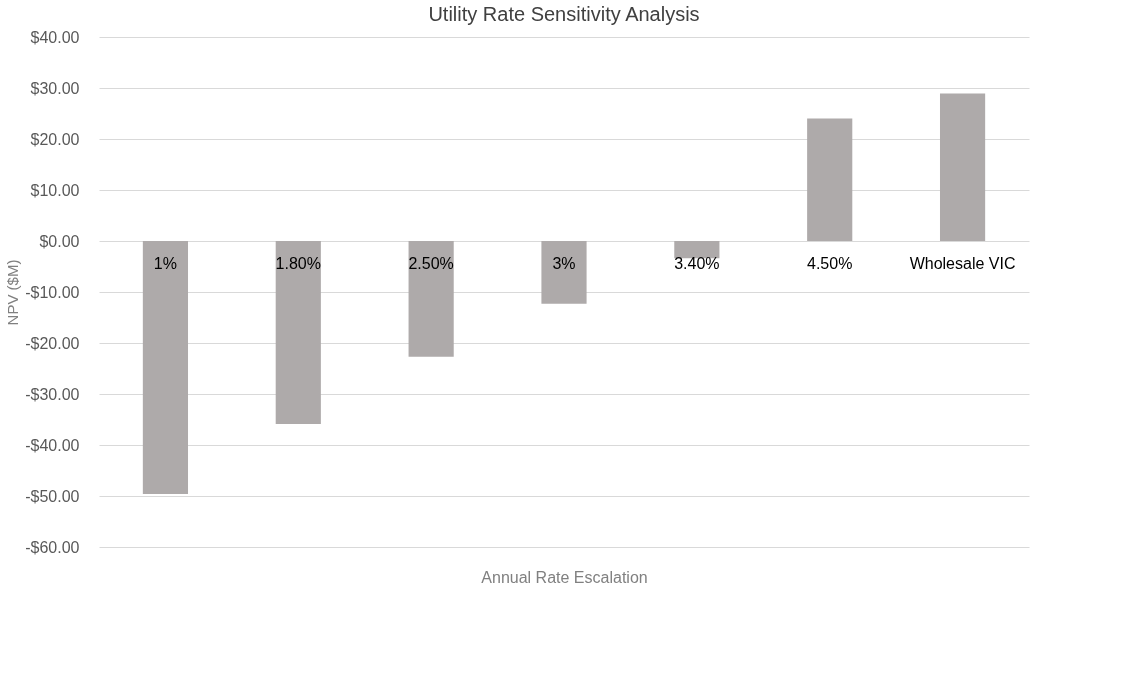 This screenshot has height=679, width=1132. What do you see at coordinates (13, 292) in the screenshot?
I see `y-axis-title: NPV ($M)` at bounding box center [13, 292].